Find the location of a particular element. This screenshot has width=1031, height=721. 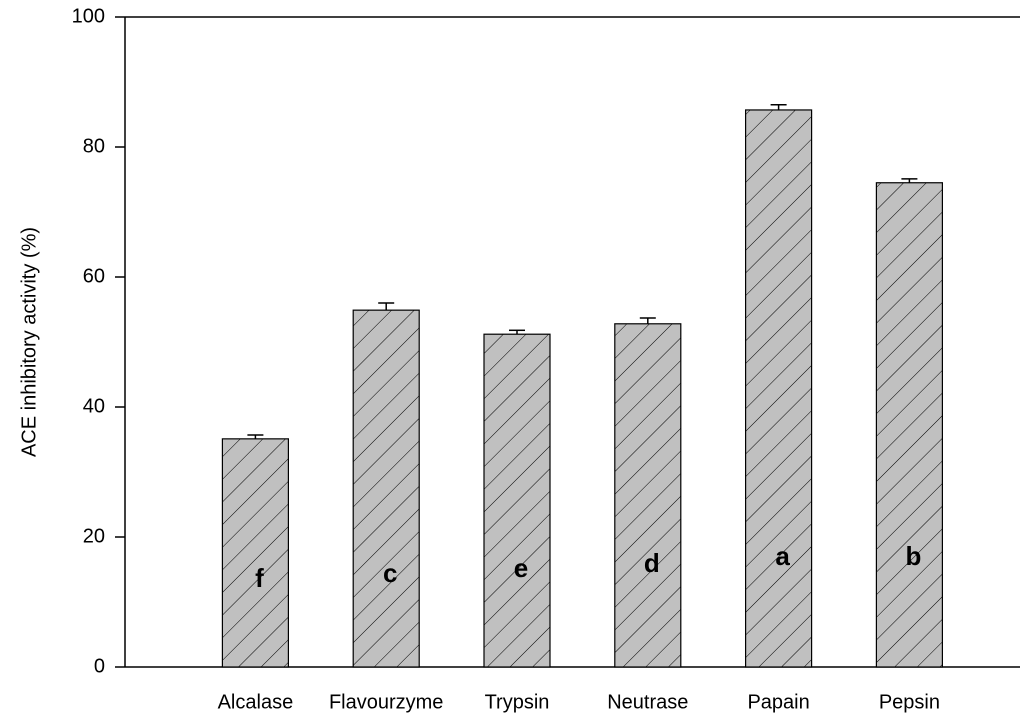

y-axis-label: ACE inhibitory activity (%) is located at coordinates (29, 342).